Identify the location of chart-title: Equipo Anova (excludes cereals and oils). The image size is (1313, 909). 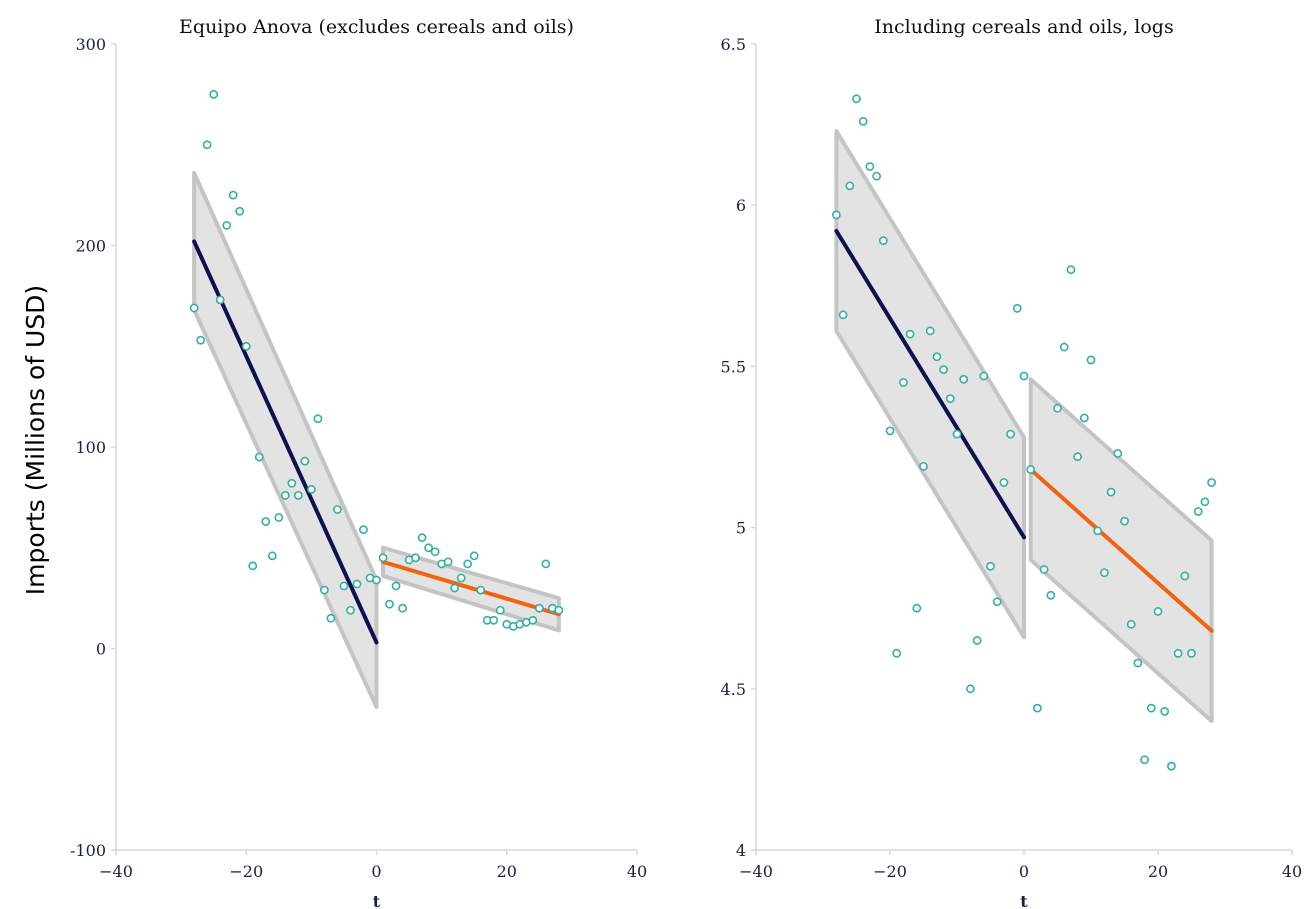
(376, 27).